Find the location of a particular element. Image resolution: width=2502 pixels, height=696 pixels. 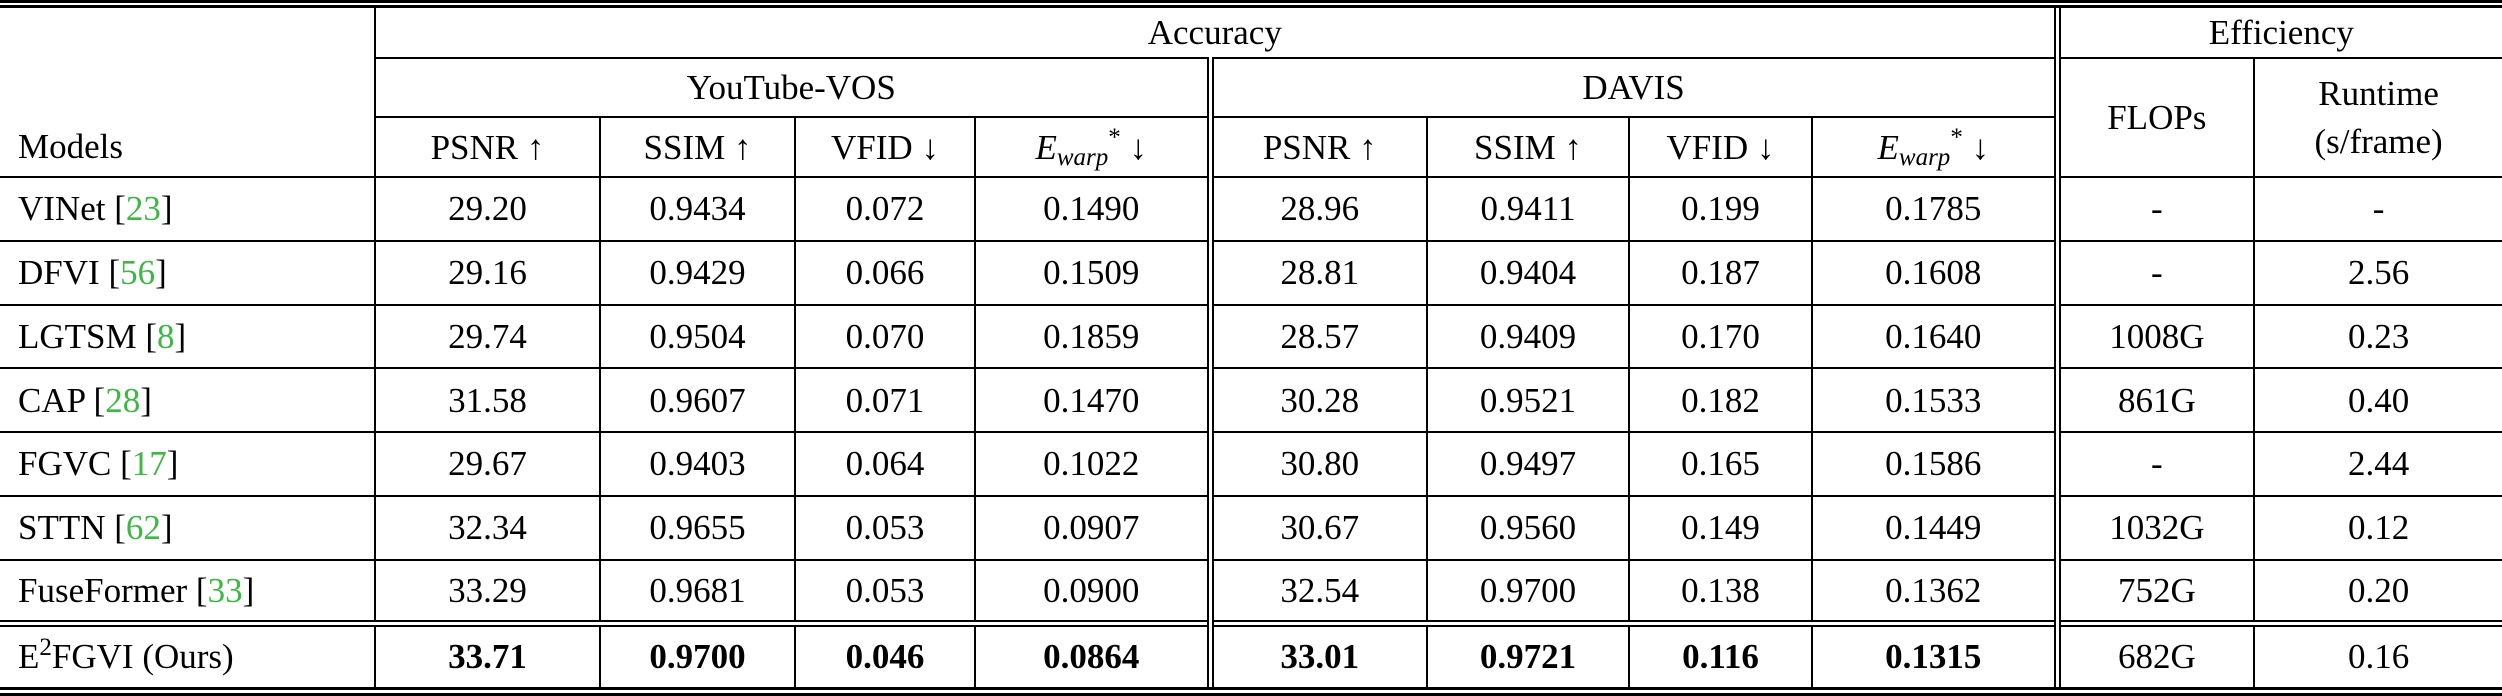

davis-ewarp-value: 0.1362 is located at coordinates (1934, 592).